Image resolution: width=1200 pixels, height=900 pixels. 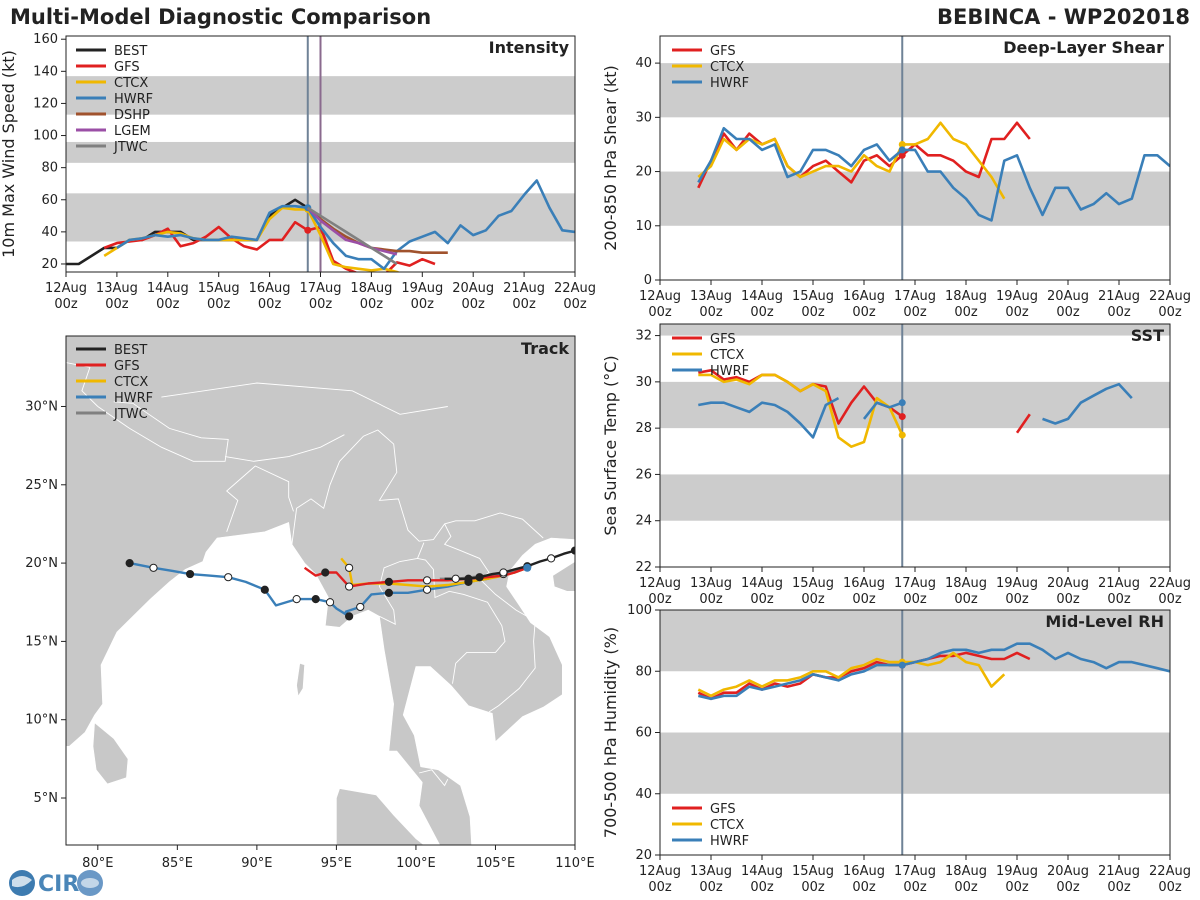 I want to click on track-xtick-label: 80°E, so click(x=97, y=863).